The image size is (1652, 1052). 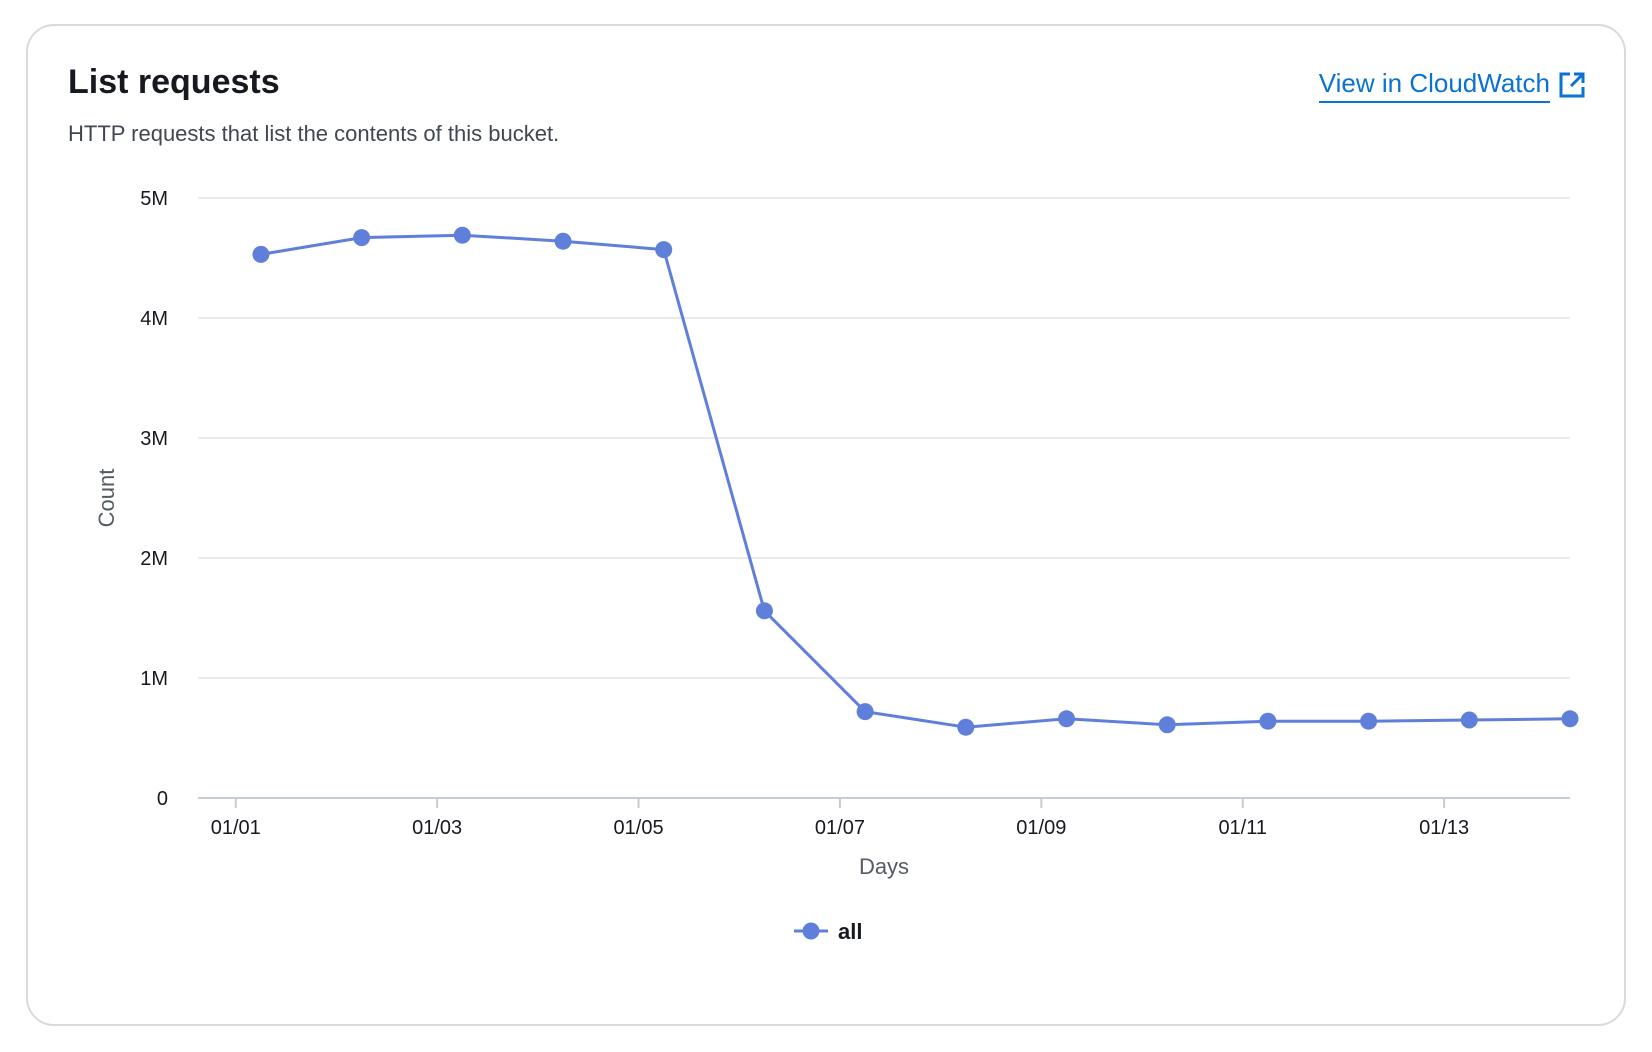 I want to click on y-tick-label: 3M, so click(x=154, y=439).